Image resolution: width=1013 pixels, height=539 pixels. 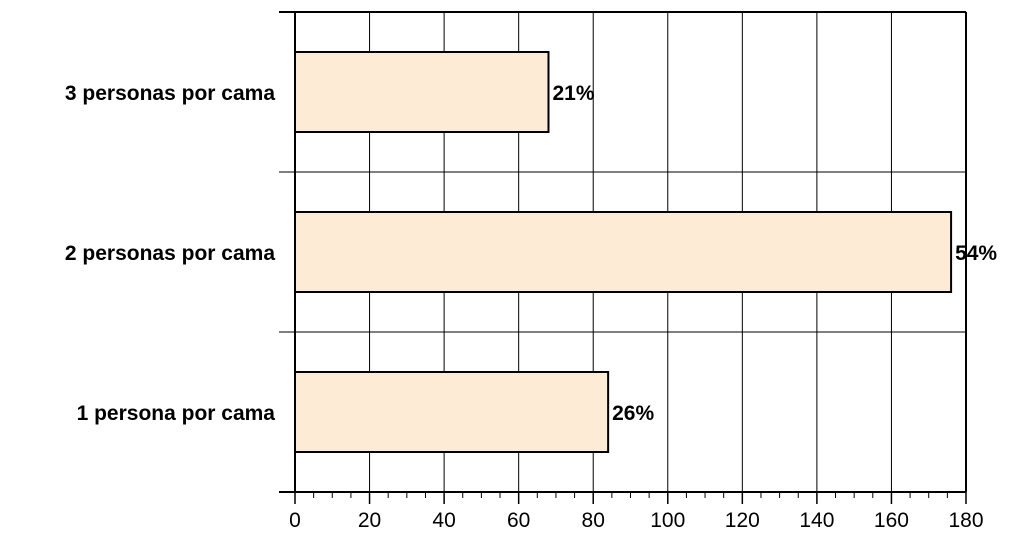 I want to click on x-tick-label-100: 100, so click(x=667, y=520).